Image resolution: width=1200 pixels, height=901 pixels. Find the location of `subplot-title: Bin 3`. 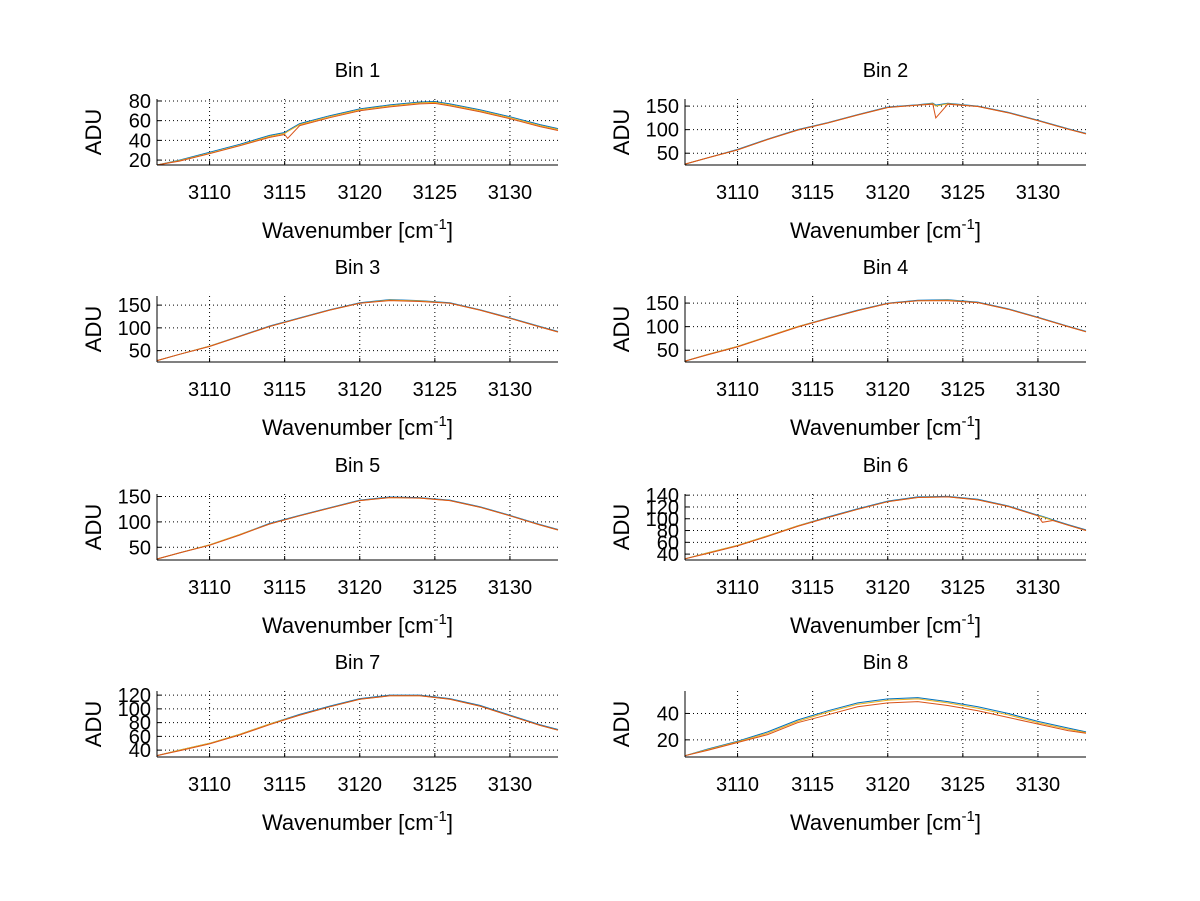

subplot-title: Bin 3 is located at coordinates (358, 268).